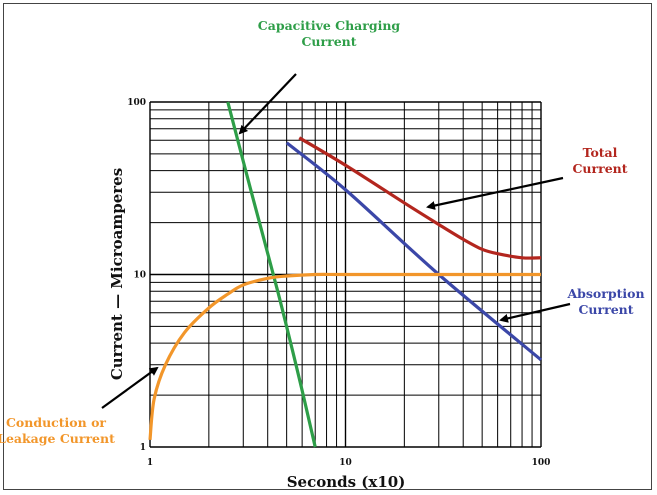 The width and height of the screenshot is (657, 495). I want to click on leakage-current-annotation: Conduction or Leakage Current, so click(57, 430).